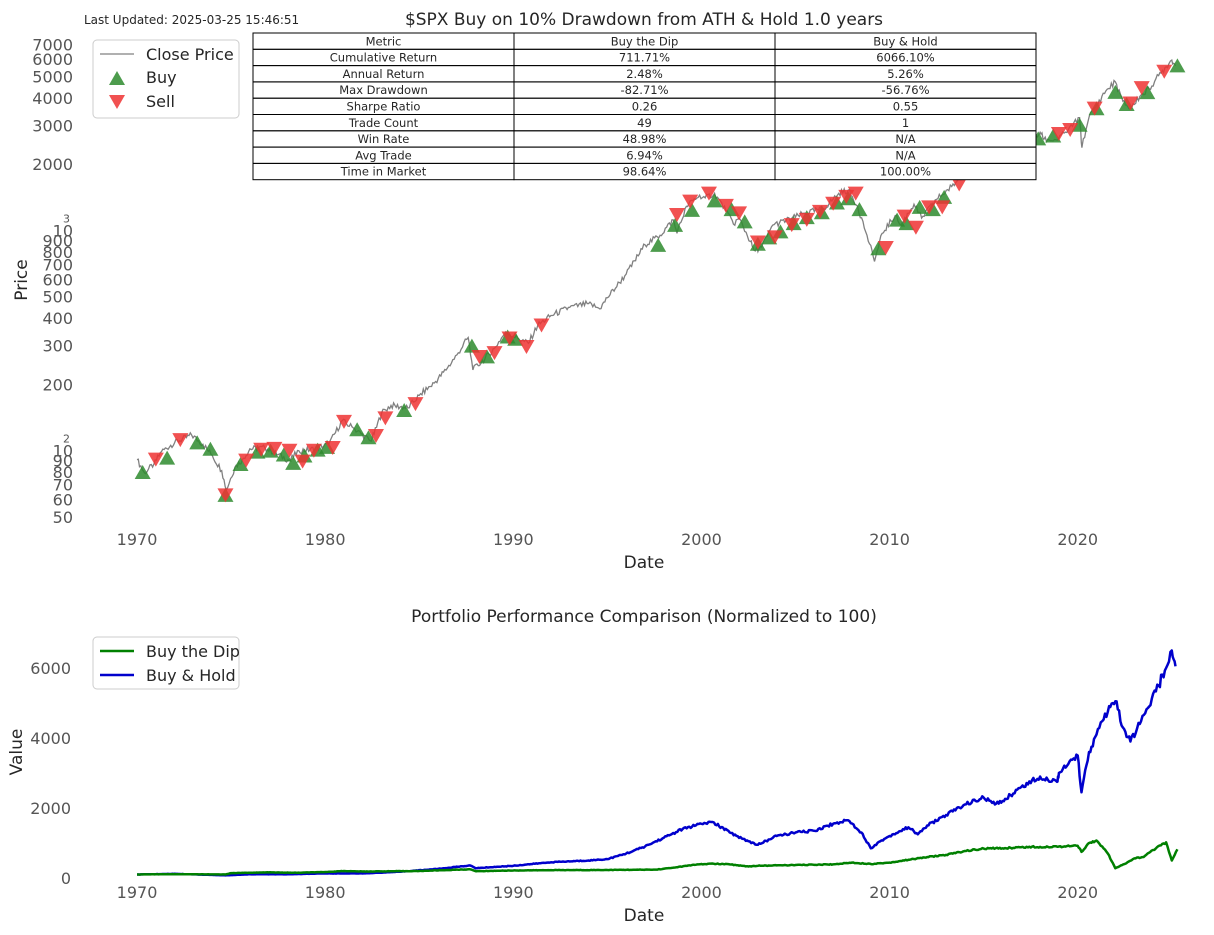 The height and width of the screenshot is (935, 1214). I want to click on price-y-tick-label: 300, so click(57, 346).